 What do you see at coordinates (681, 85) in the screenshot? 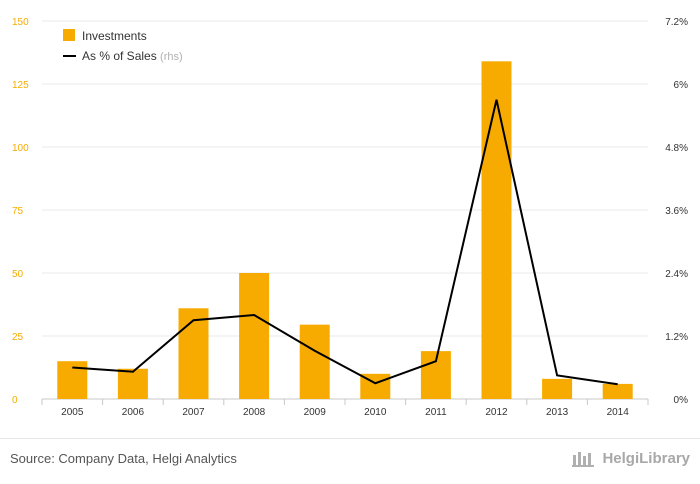
I see `y-right-tick-label: 6%` at bounding box center [681, 85].